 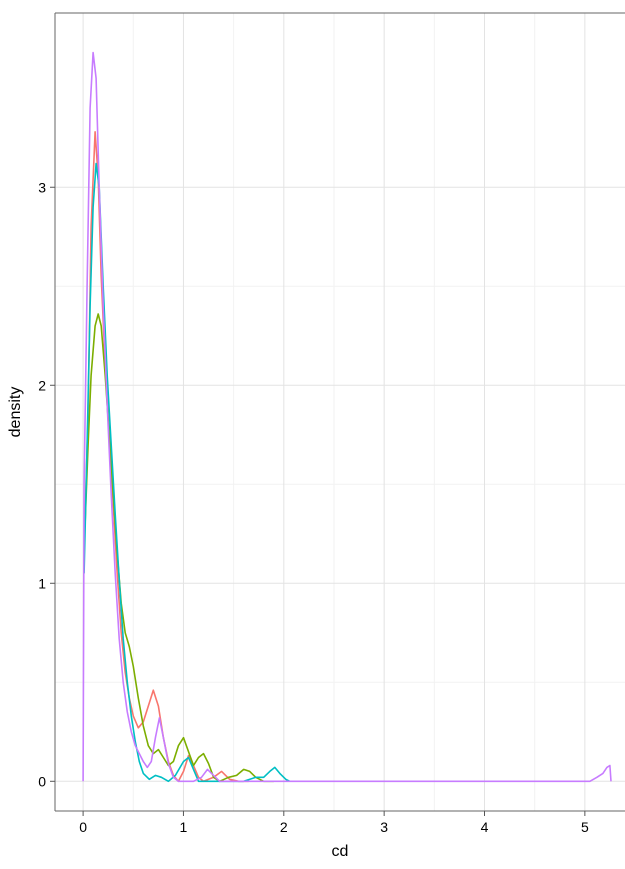 What do you see at coordinates (334, 823) in the screenshot?
I see `x-axis-ticks: 0 1 2 3 4 5` at bounding box center [334, 823].